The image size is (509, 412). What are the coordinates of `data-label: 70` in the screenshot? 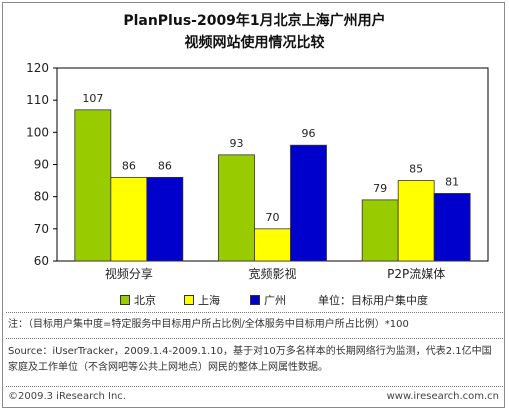 It's located at (273, 217).